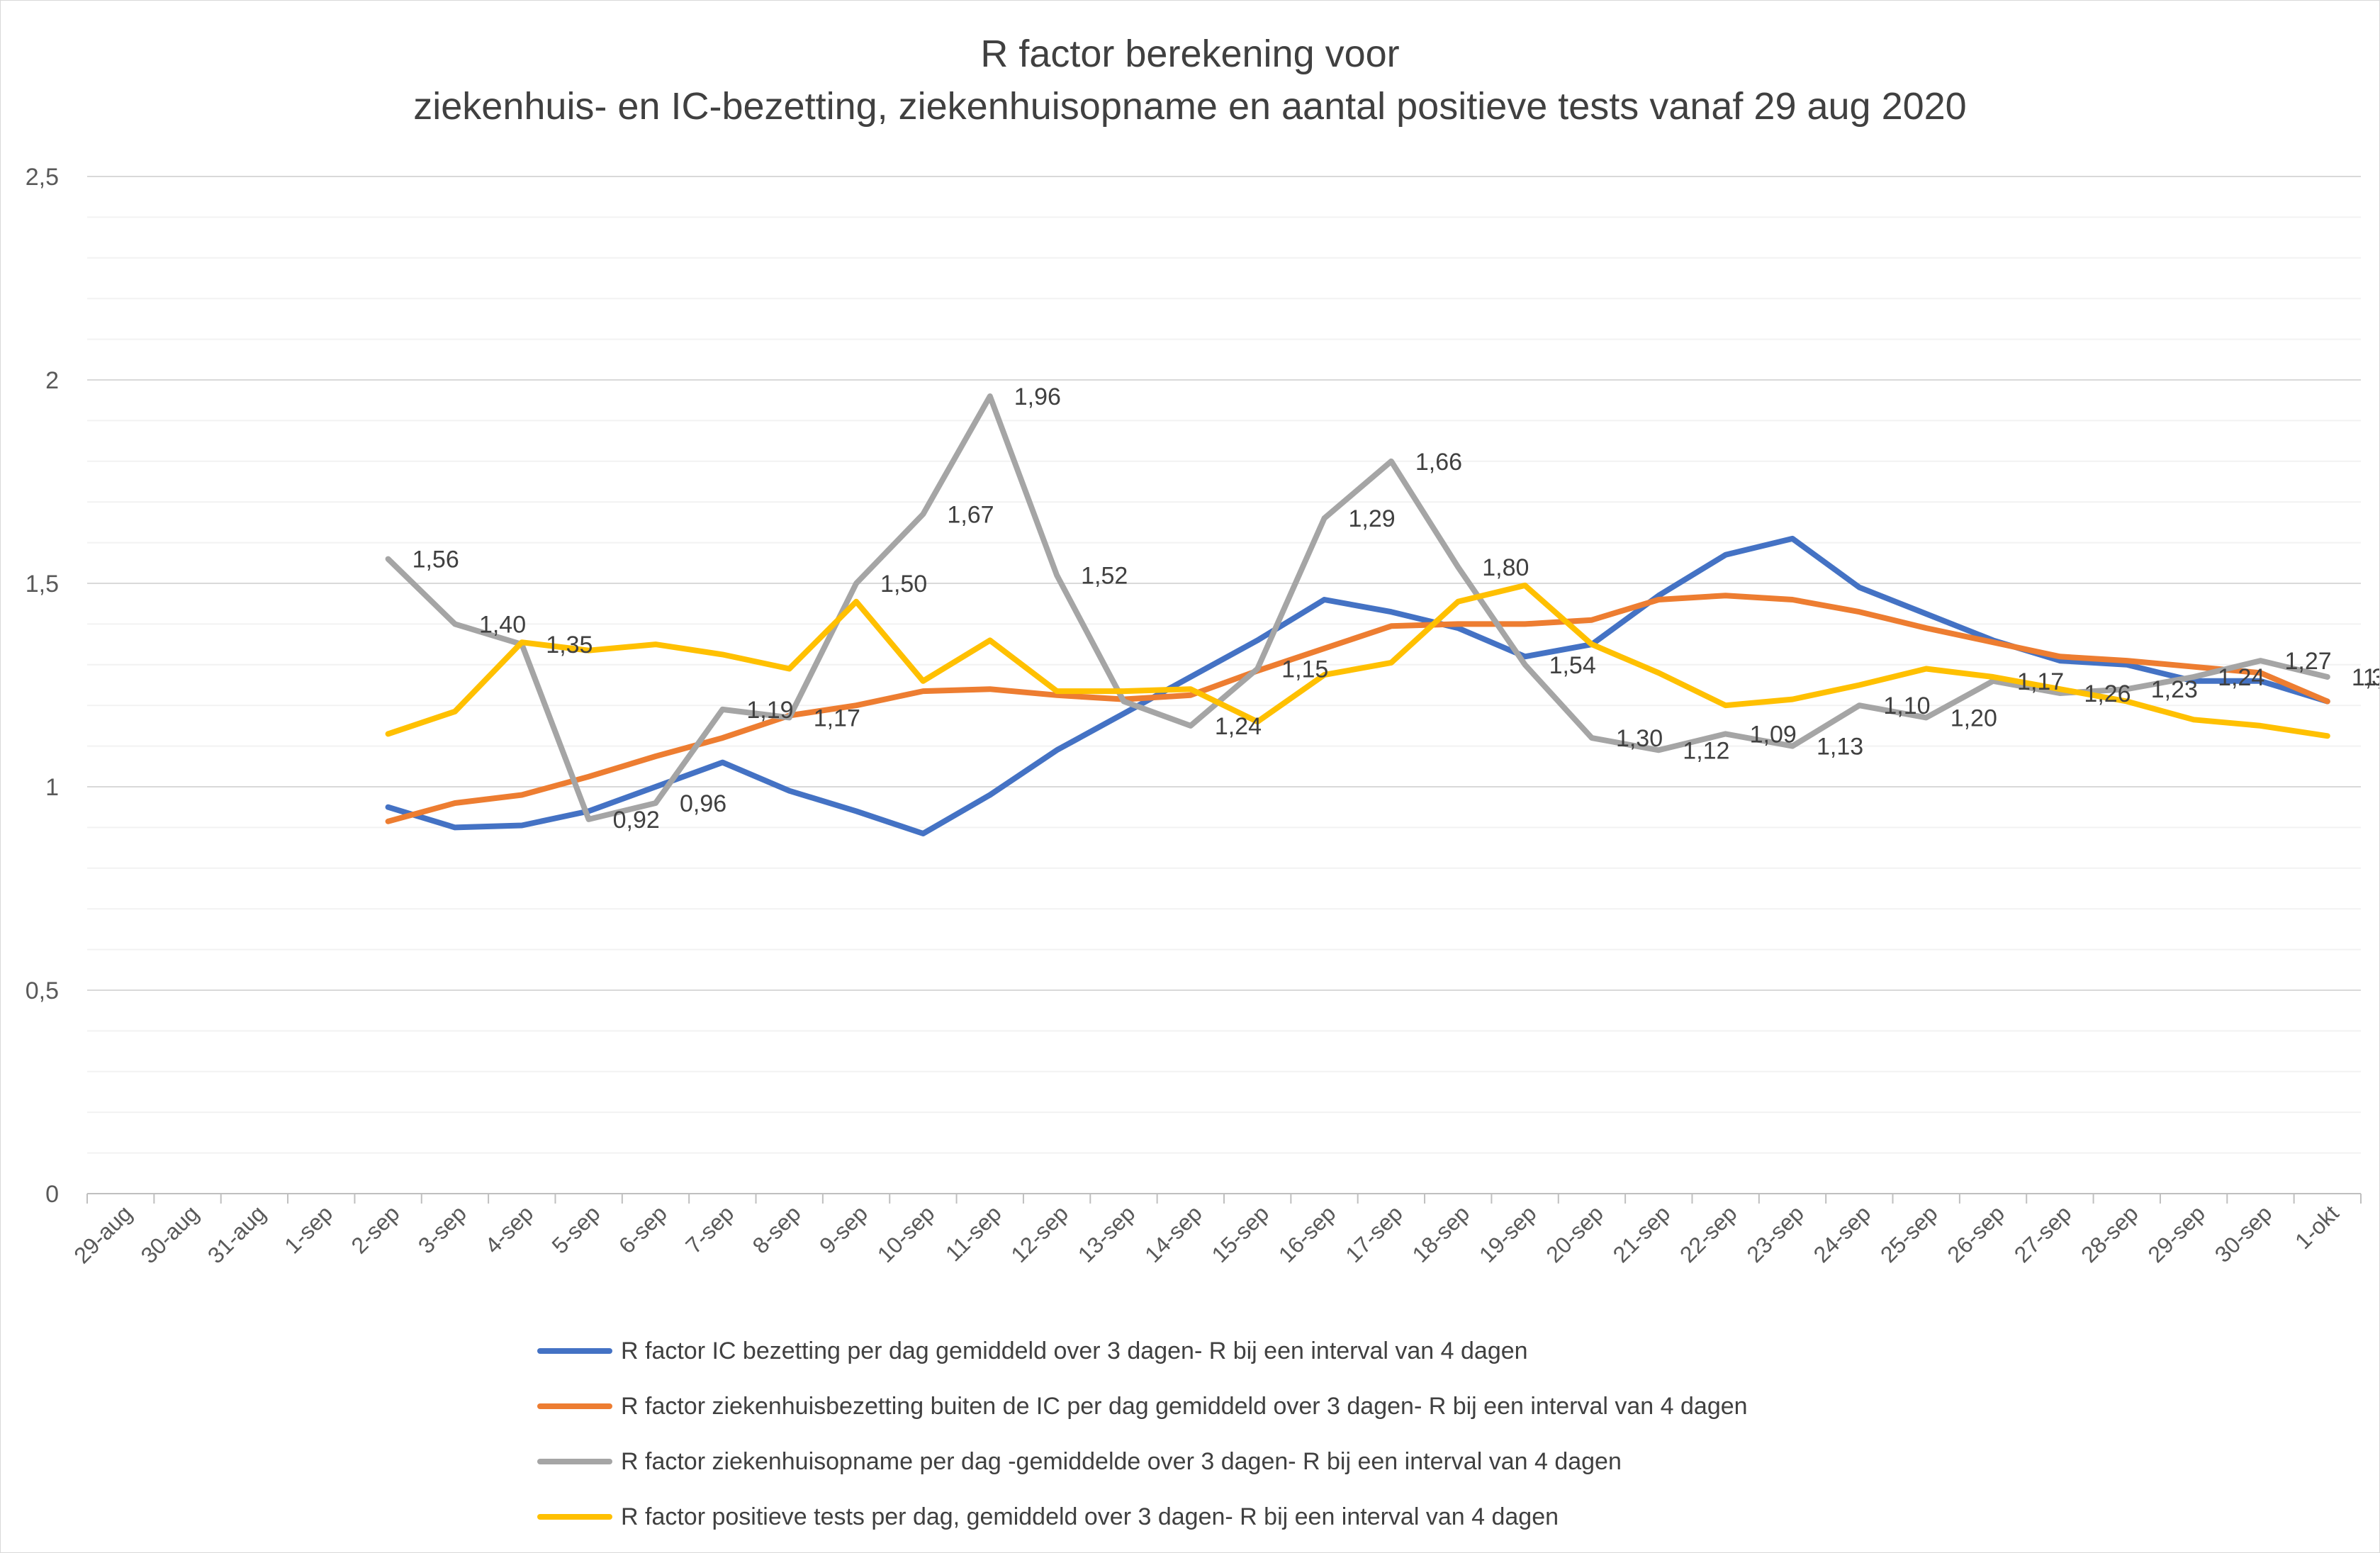  Describe the element at coordinates (1642, 1233) in the screenshot. I see `x-tick-label: 21-sep` at that location.